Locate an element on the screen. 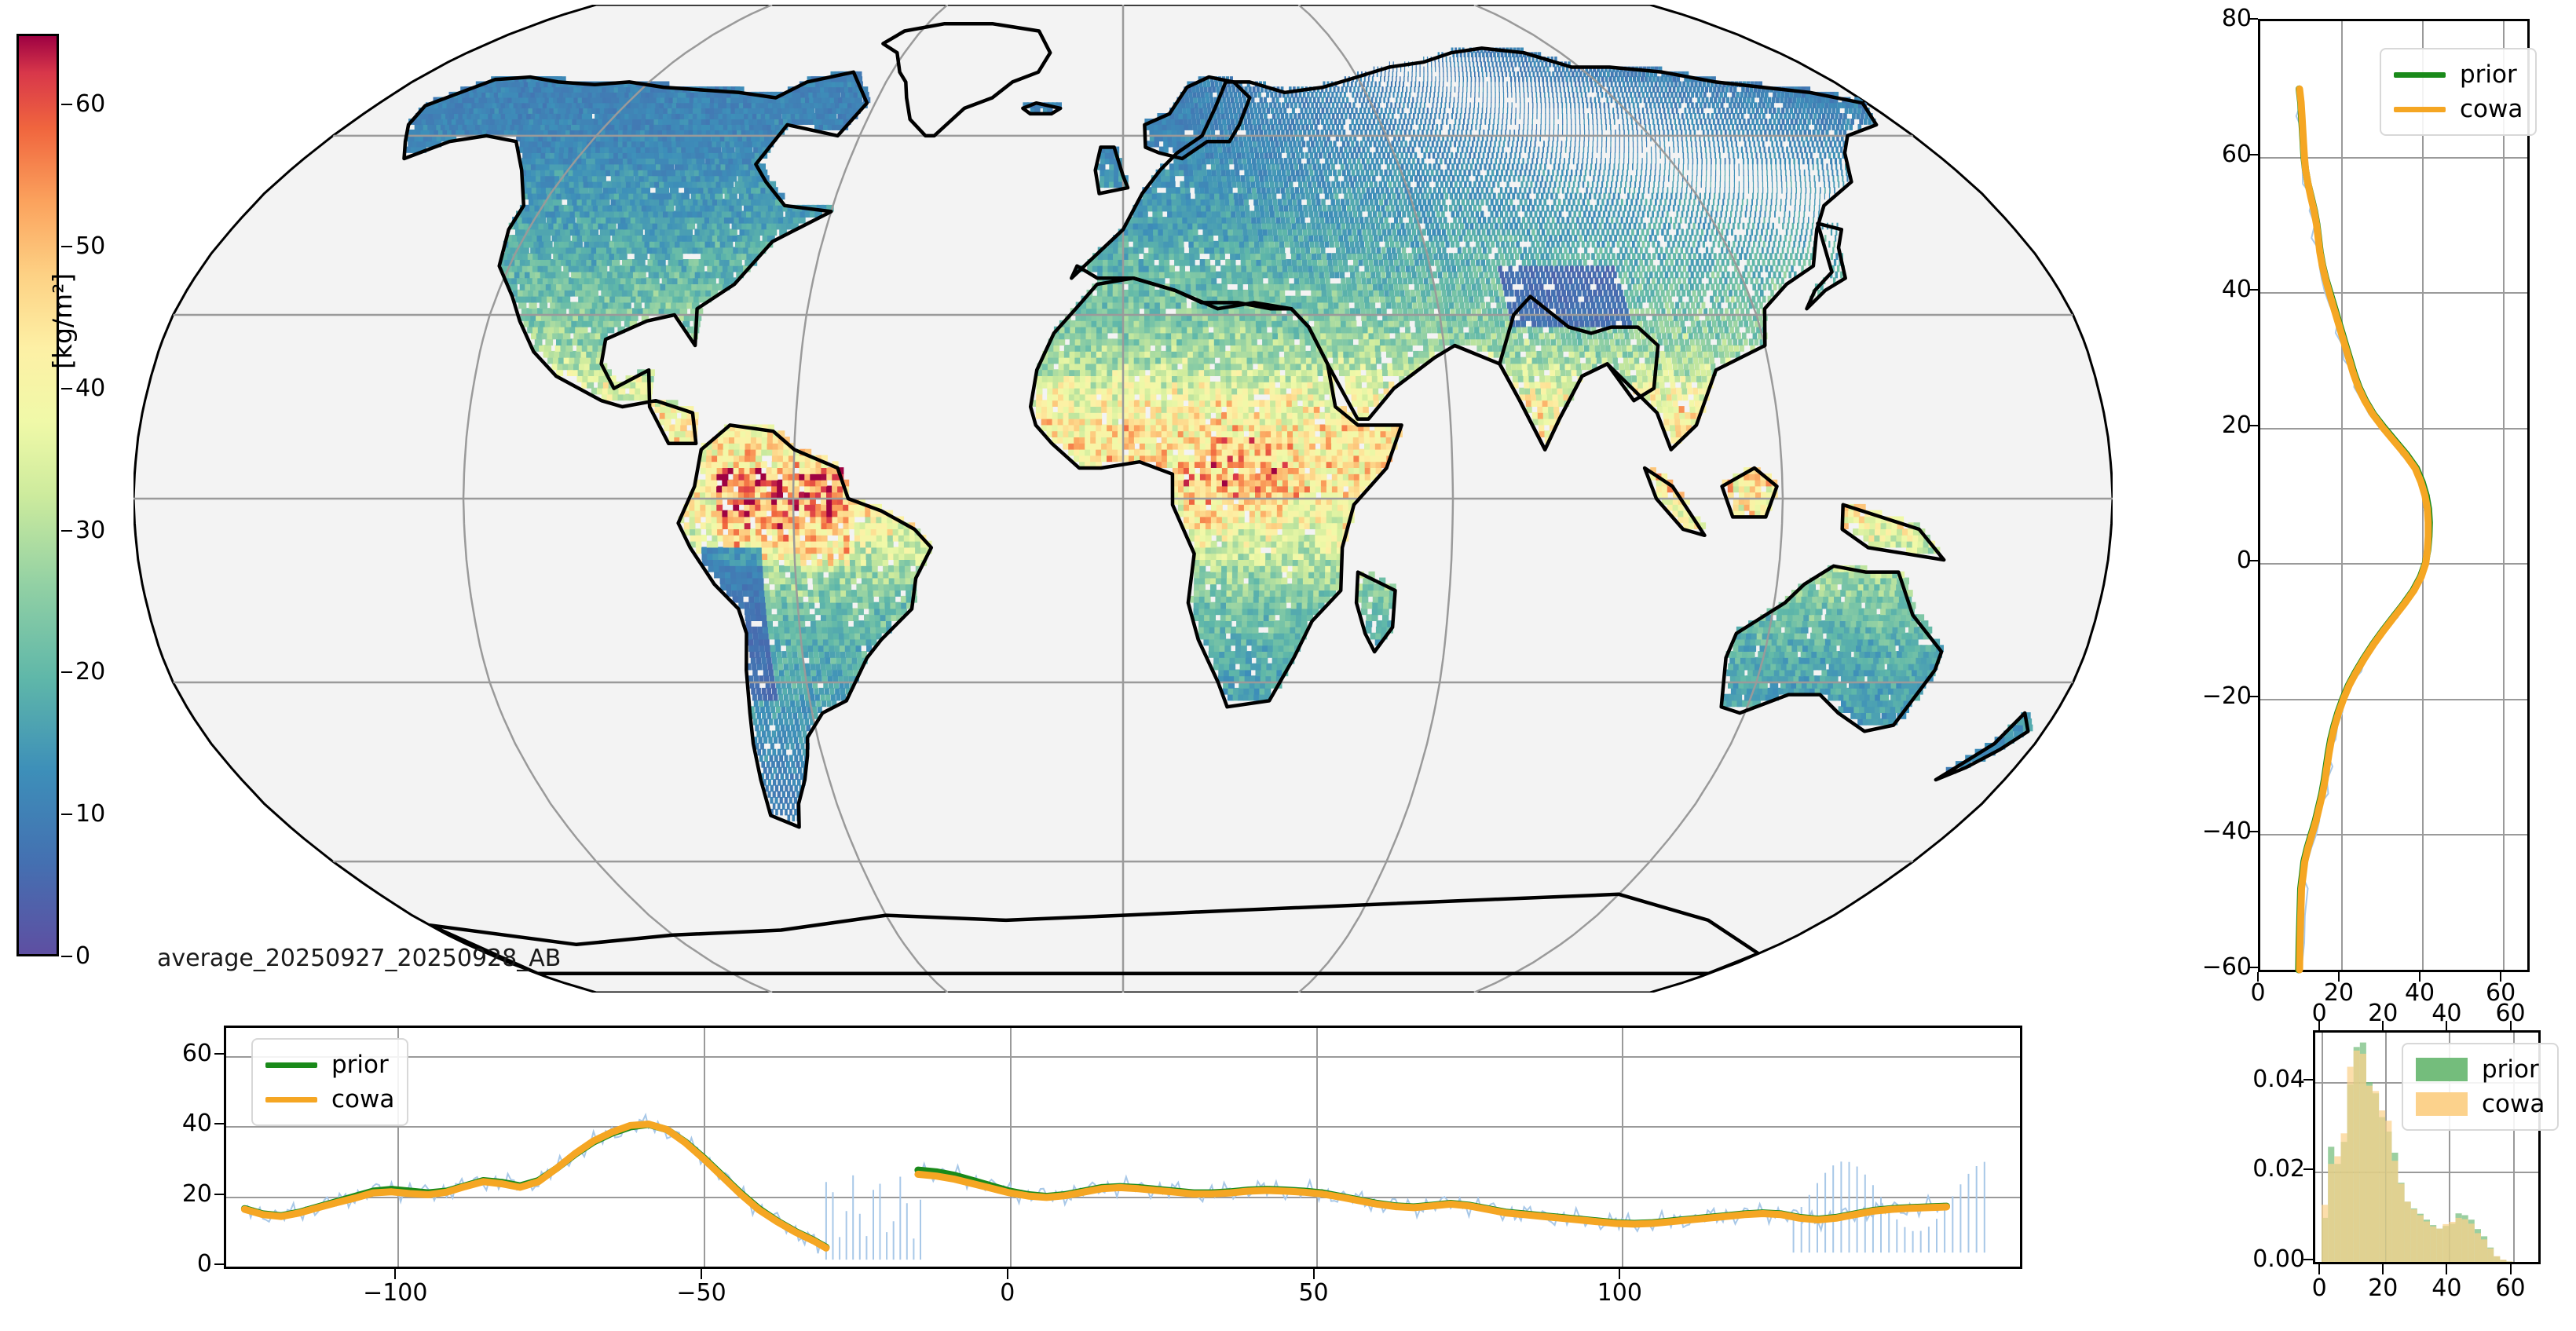 The height and width of the screenshot is (1331, 2576). coastline-india-north is located at coordinates (1579, 373).